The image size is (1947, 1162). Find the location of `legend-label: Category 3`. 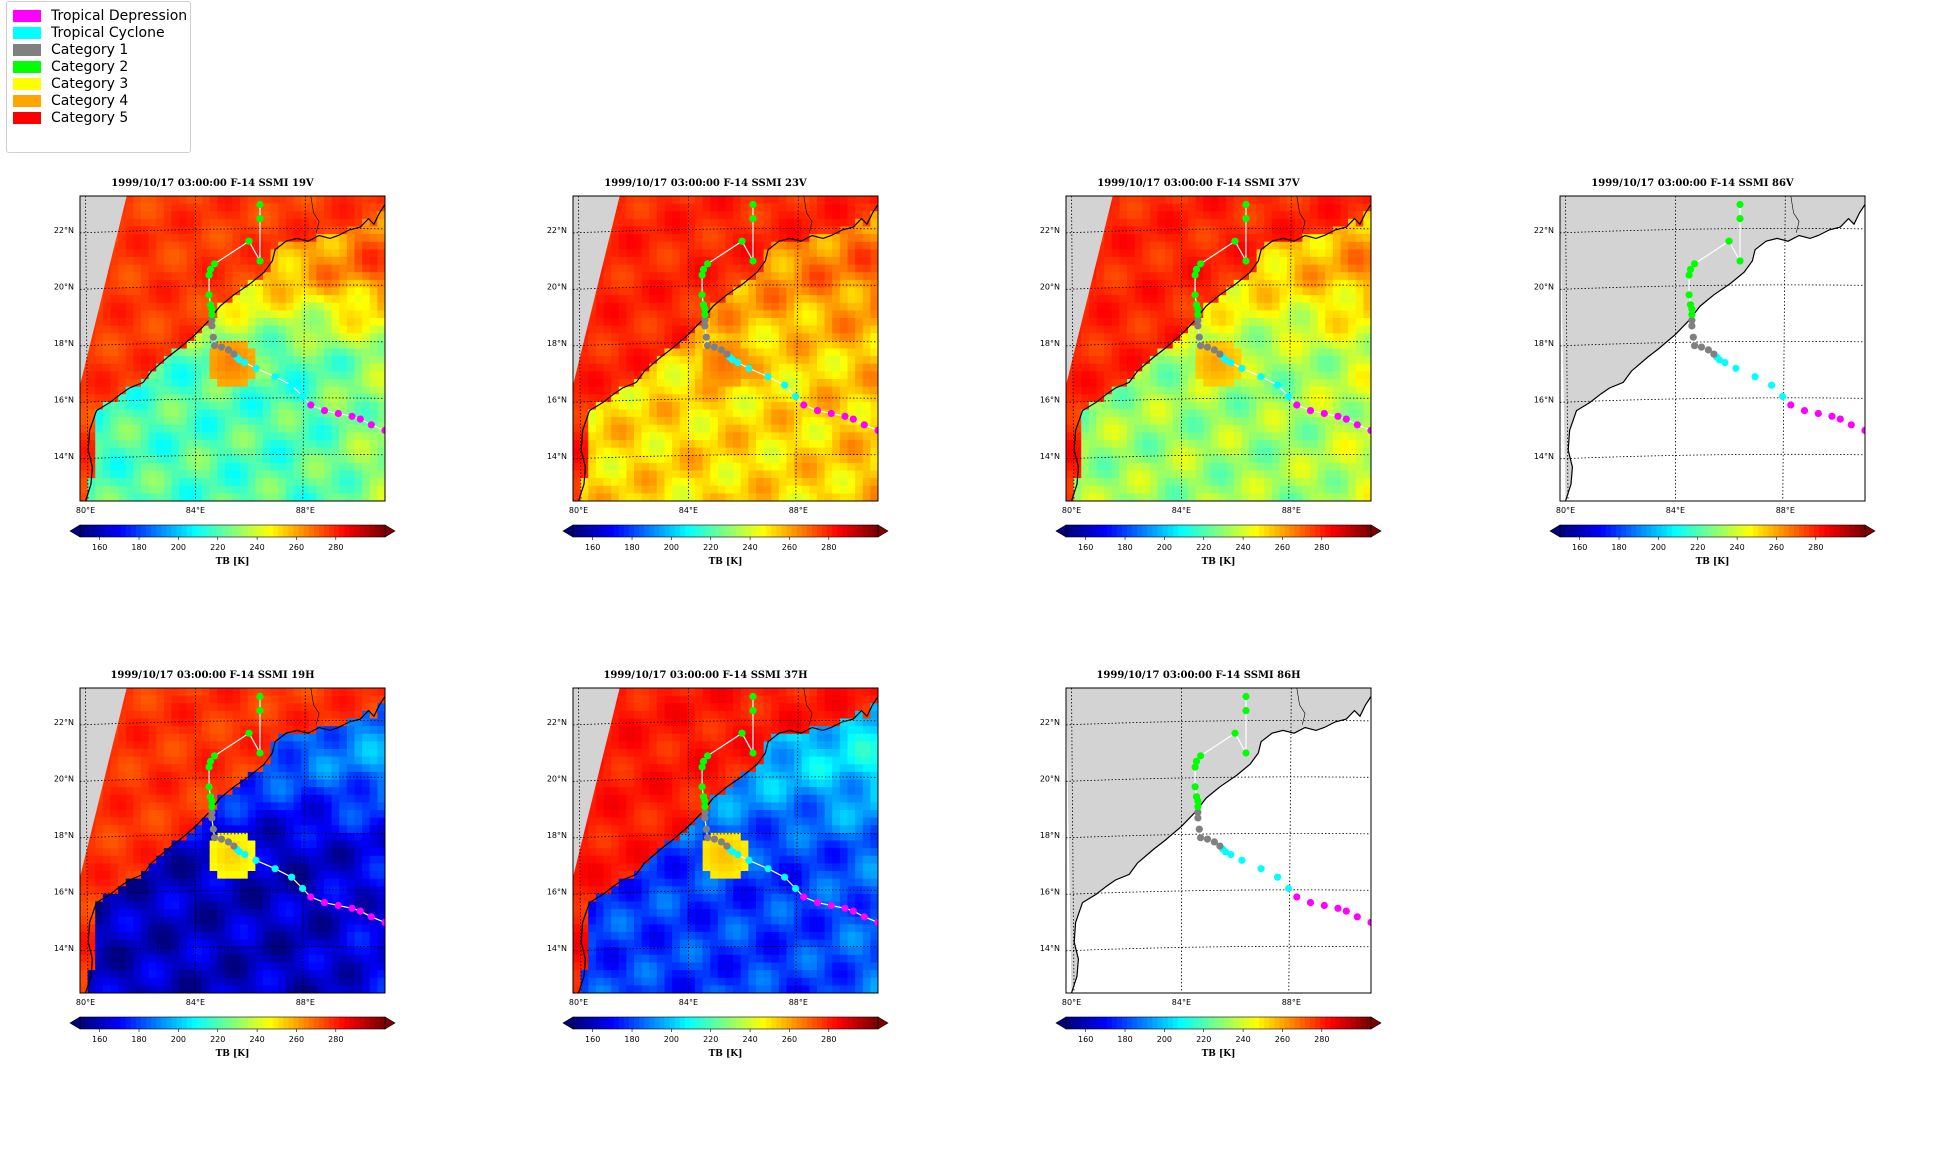

legend-label: Category 3 is located at coordinates (90, 84).